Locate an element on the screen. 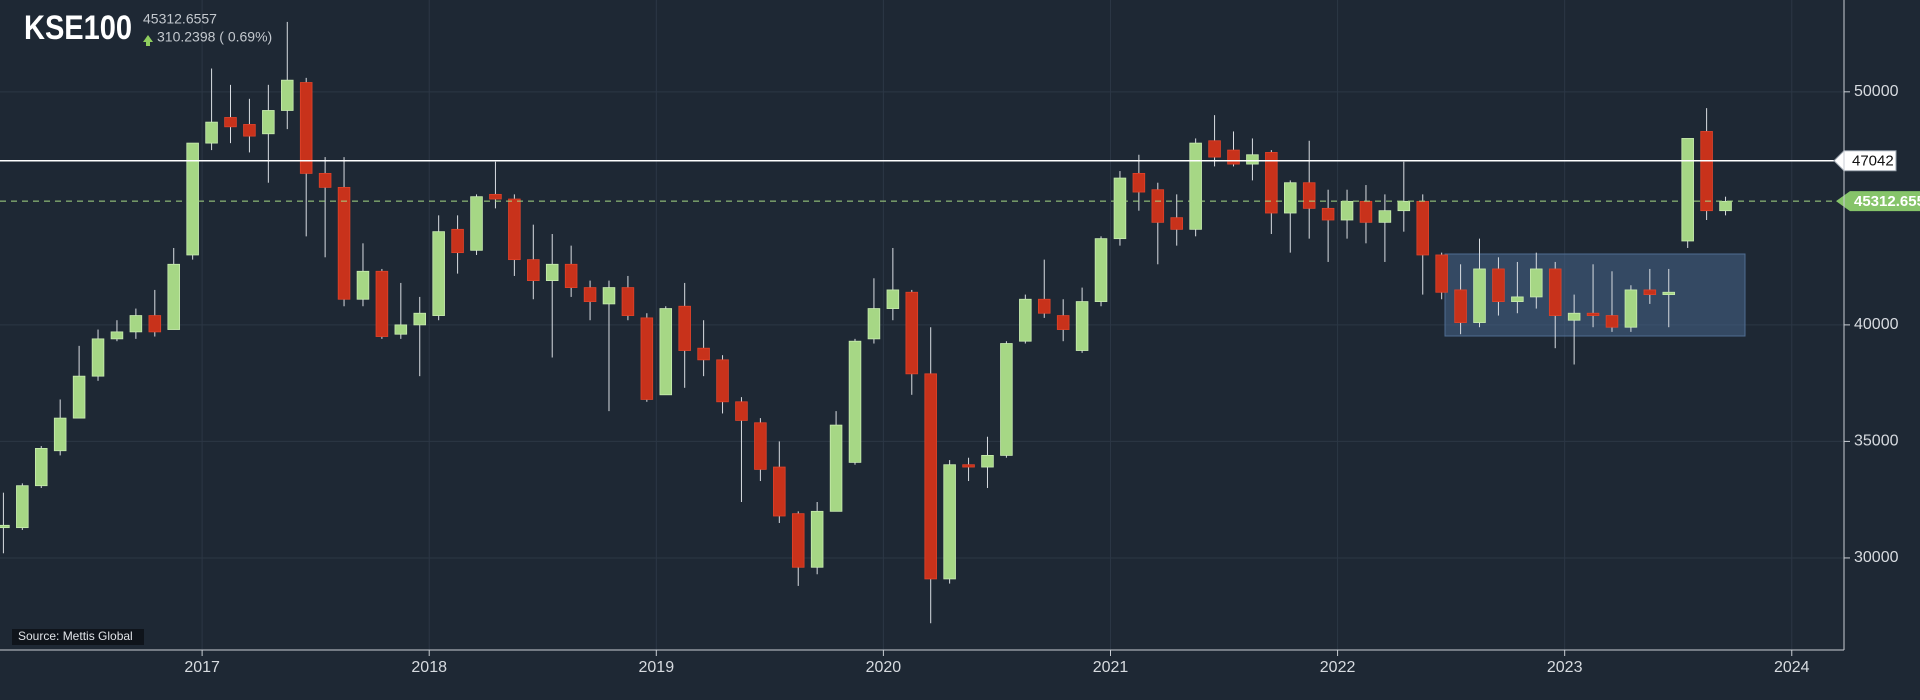  x-tick-label: 2020 is located at coordinates (884, 667).